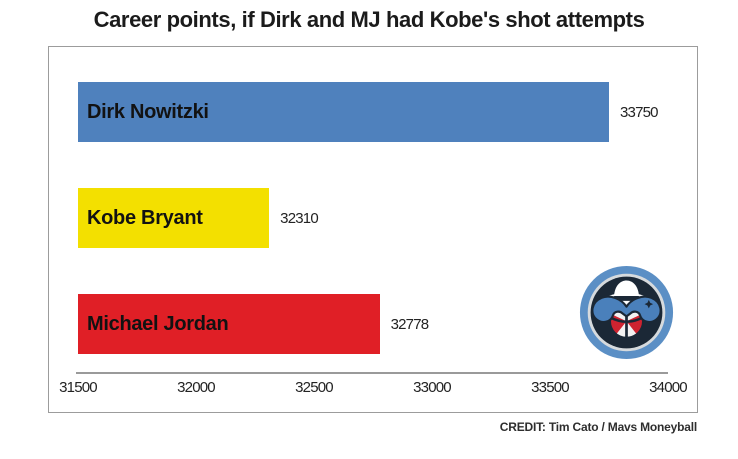 This screenshot has height=459, width=738. I want to click on bar-row-michael-jordan: Michael Jordan 32778, so click(373, 324).